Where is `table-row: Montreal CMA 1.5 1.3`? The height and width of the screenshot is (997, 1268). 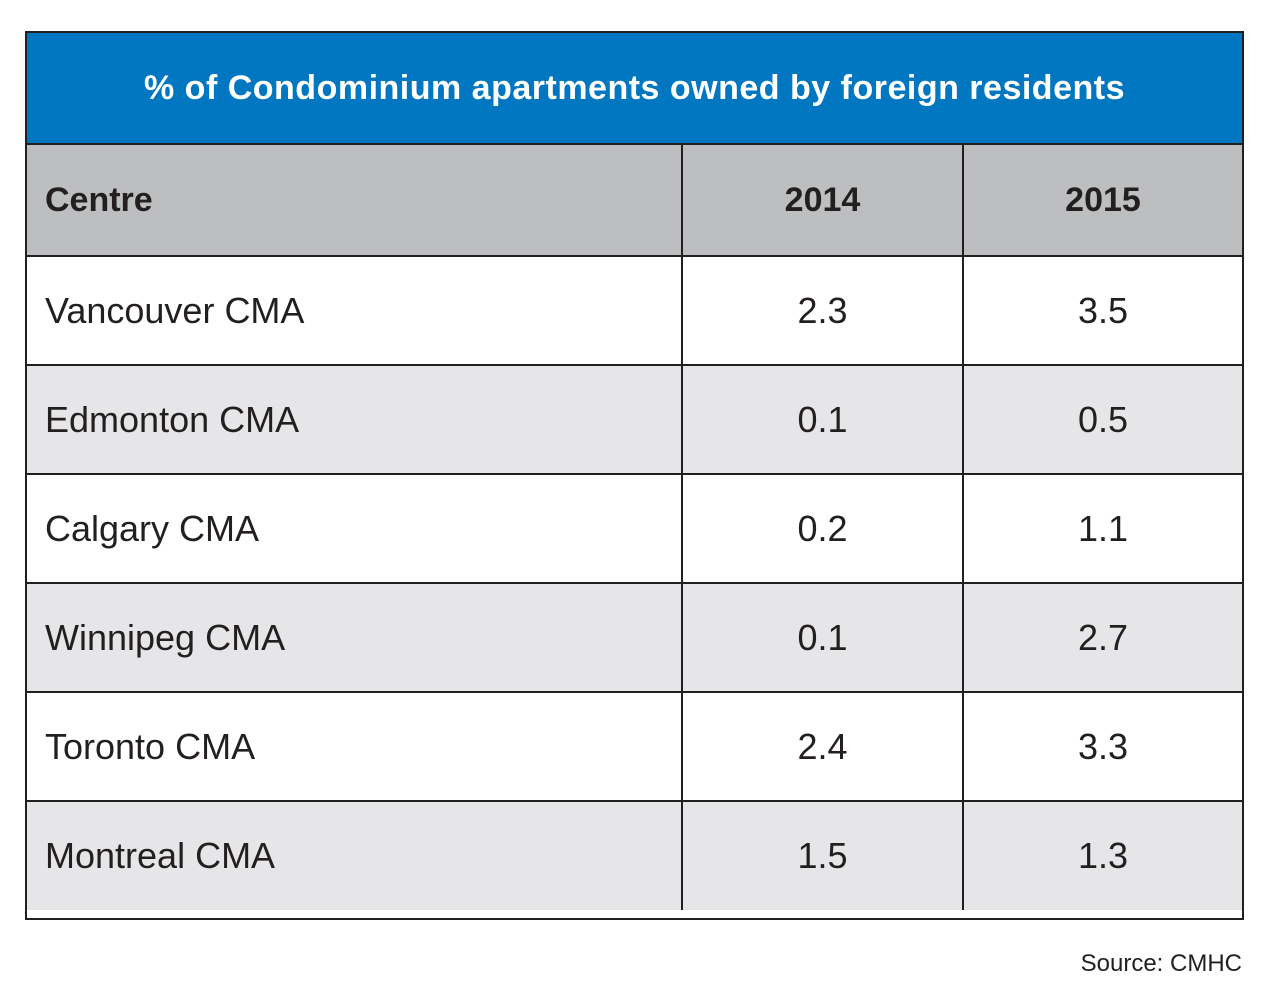
table-row: Montreal CMA 1.5 1.3 is located at coordinates (634, 855).